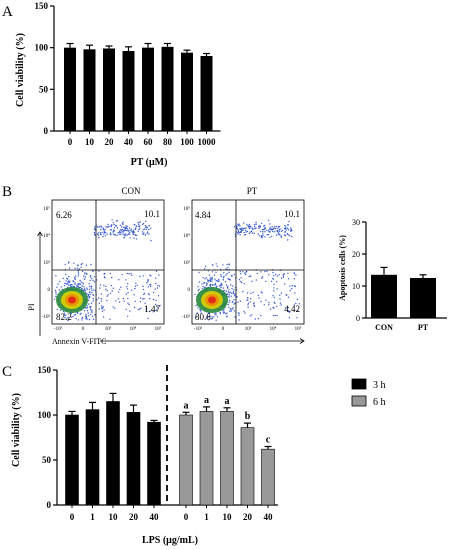 The image size is (454, 550). I want to click on flow-y-tick-label: 0, so click(189, 290).